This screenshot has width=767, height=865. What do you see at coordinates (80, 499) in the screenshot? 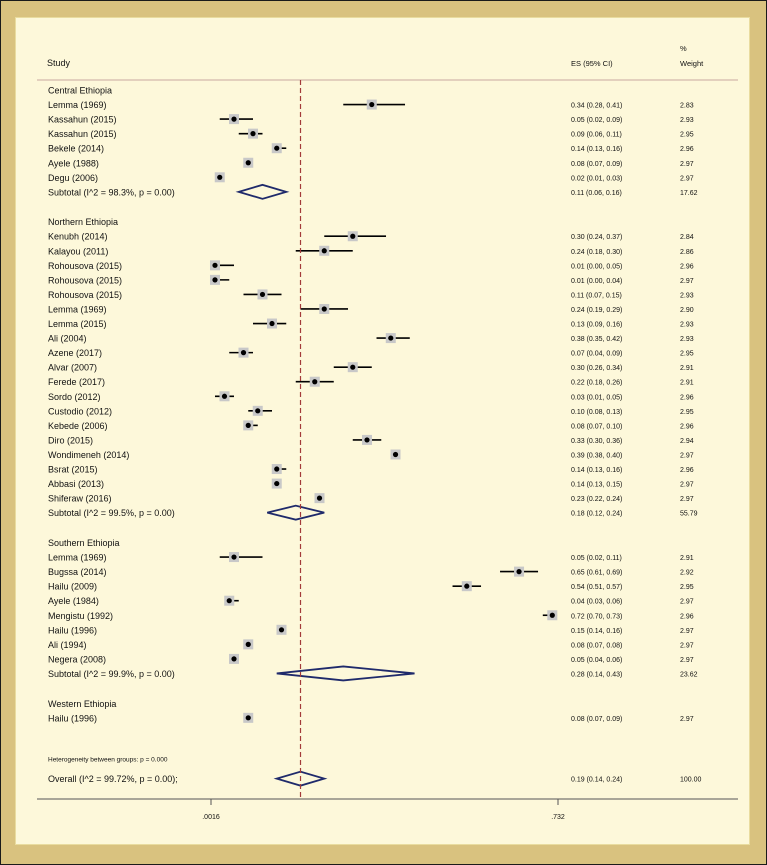
I see `study-label: Shiferaw (2016)` at bounding box center [80, 499].